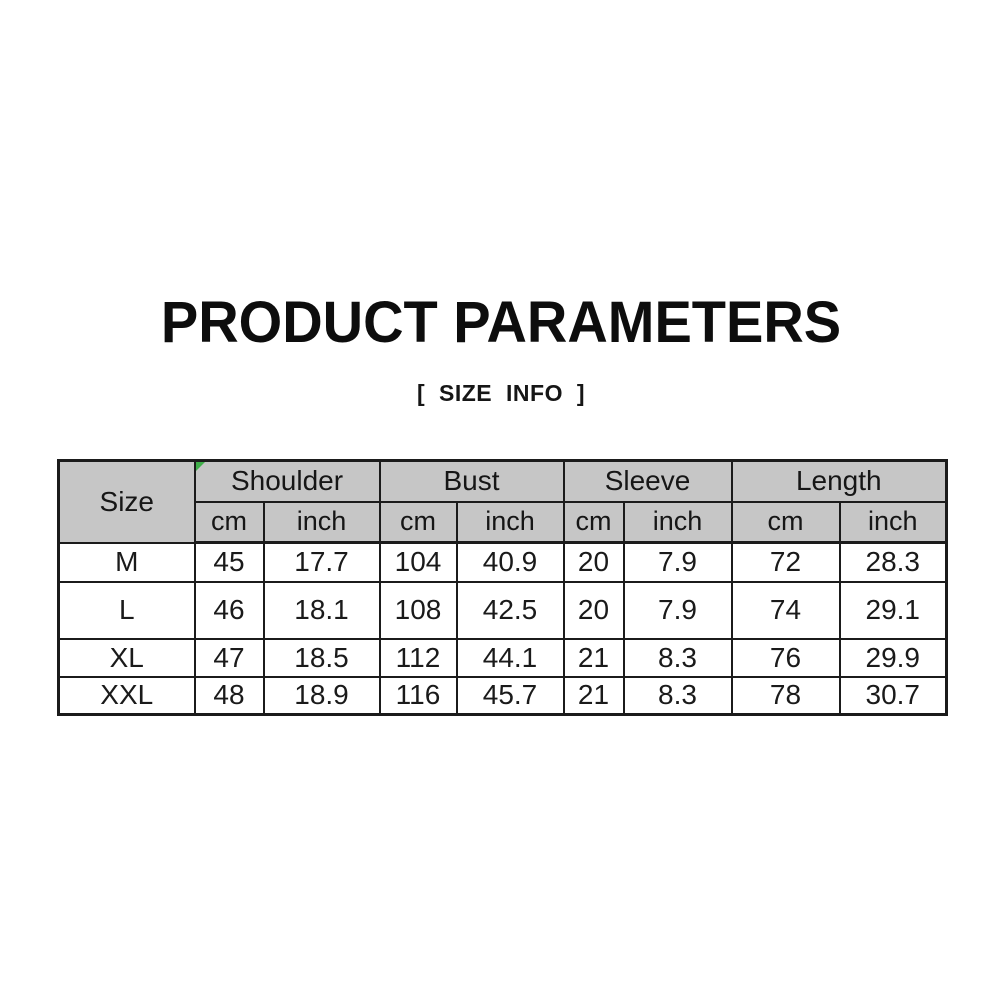 The width and height of the screenshot is (1002, 1002). What do you see at coordinates (321, 522) in the screenshot?
I see `unit-header-shoulder-inch: inch` at bounding box center [321, 522].